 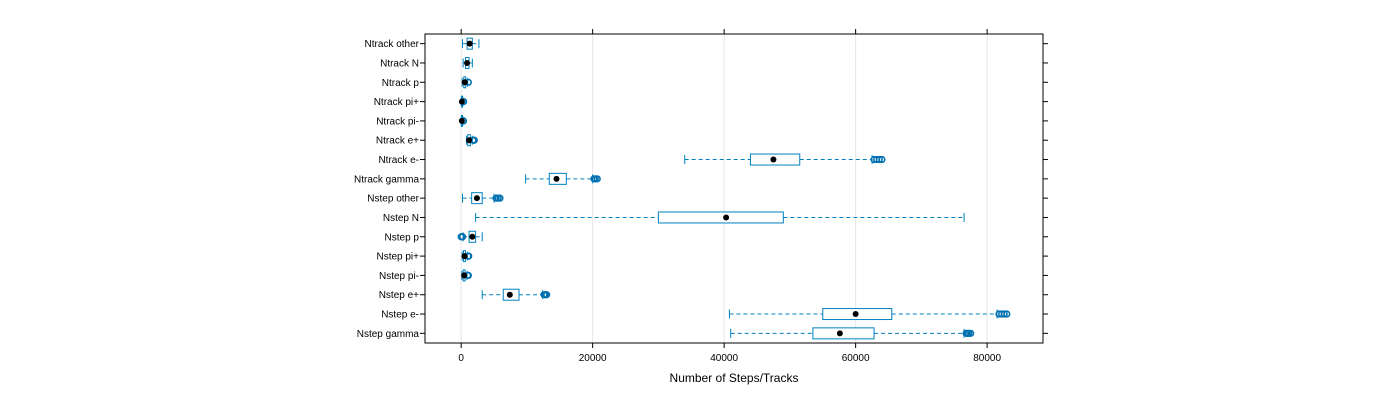 I want to click on x-tick-label: 60000, so click(x=856, y=358).